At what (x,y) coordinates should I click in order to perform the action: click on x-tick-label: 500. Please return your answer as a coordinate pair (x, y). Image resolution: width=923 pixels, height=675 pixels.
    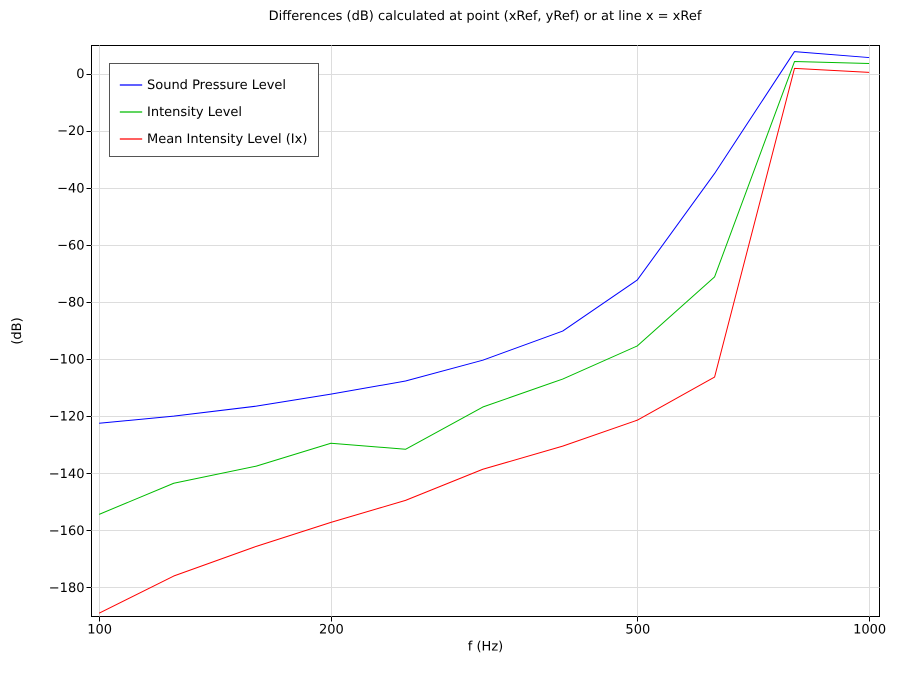
    Looking at the image, I should click on (637, 630).